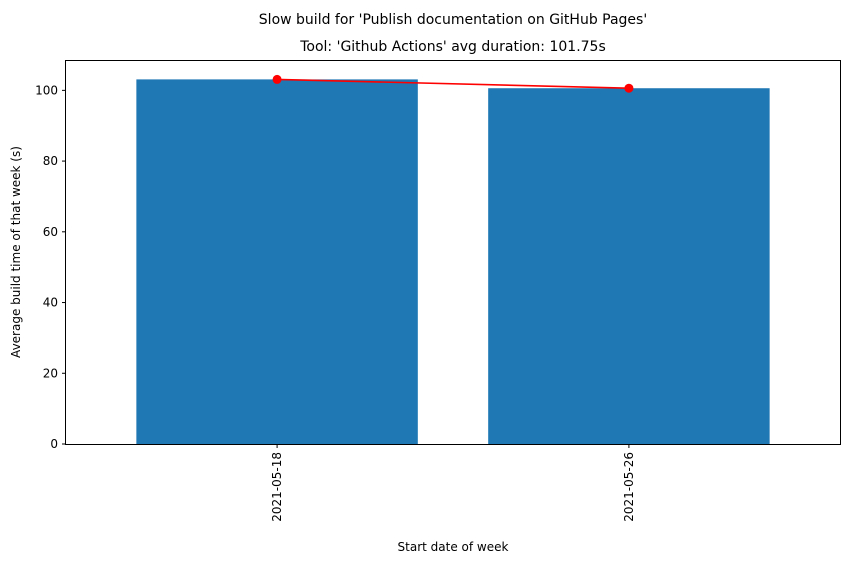  What do you see at coordinates (50, 232) in the screenshot?
I see `y-tick-label-60: 60` at bounding box center [50, 232].